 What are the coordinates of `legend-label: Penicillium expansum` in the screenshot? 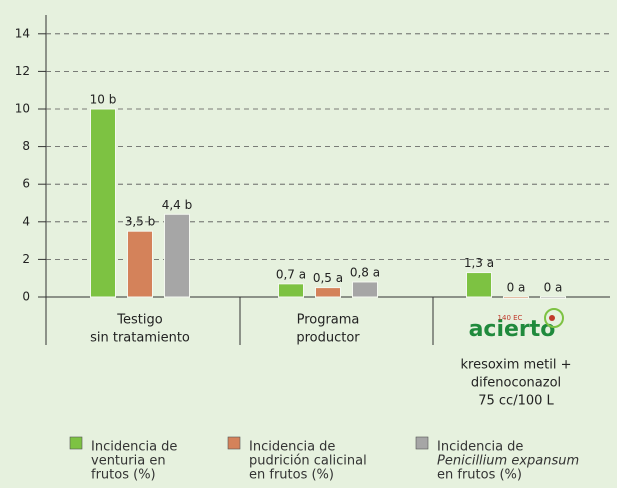 It's located at (508, 461).